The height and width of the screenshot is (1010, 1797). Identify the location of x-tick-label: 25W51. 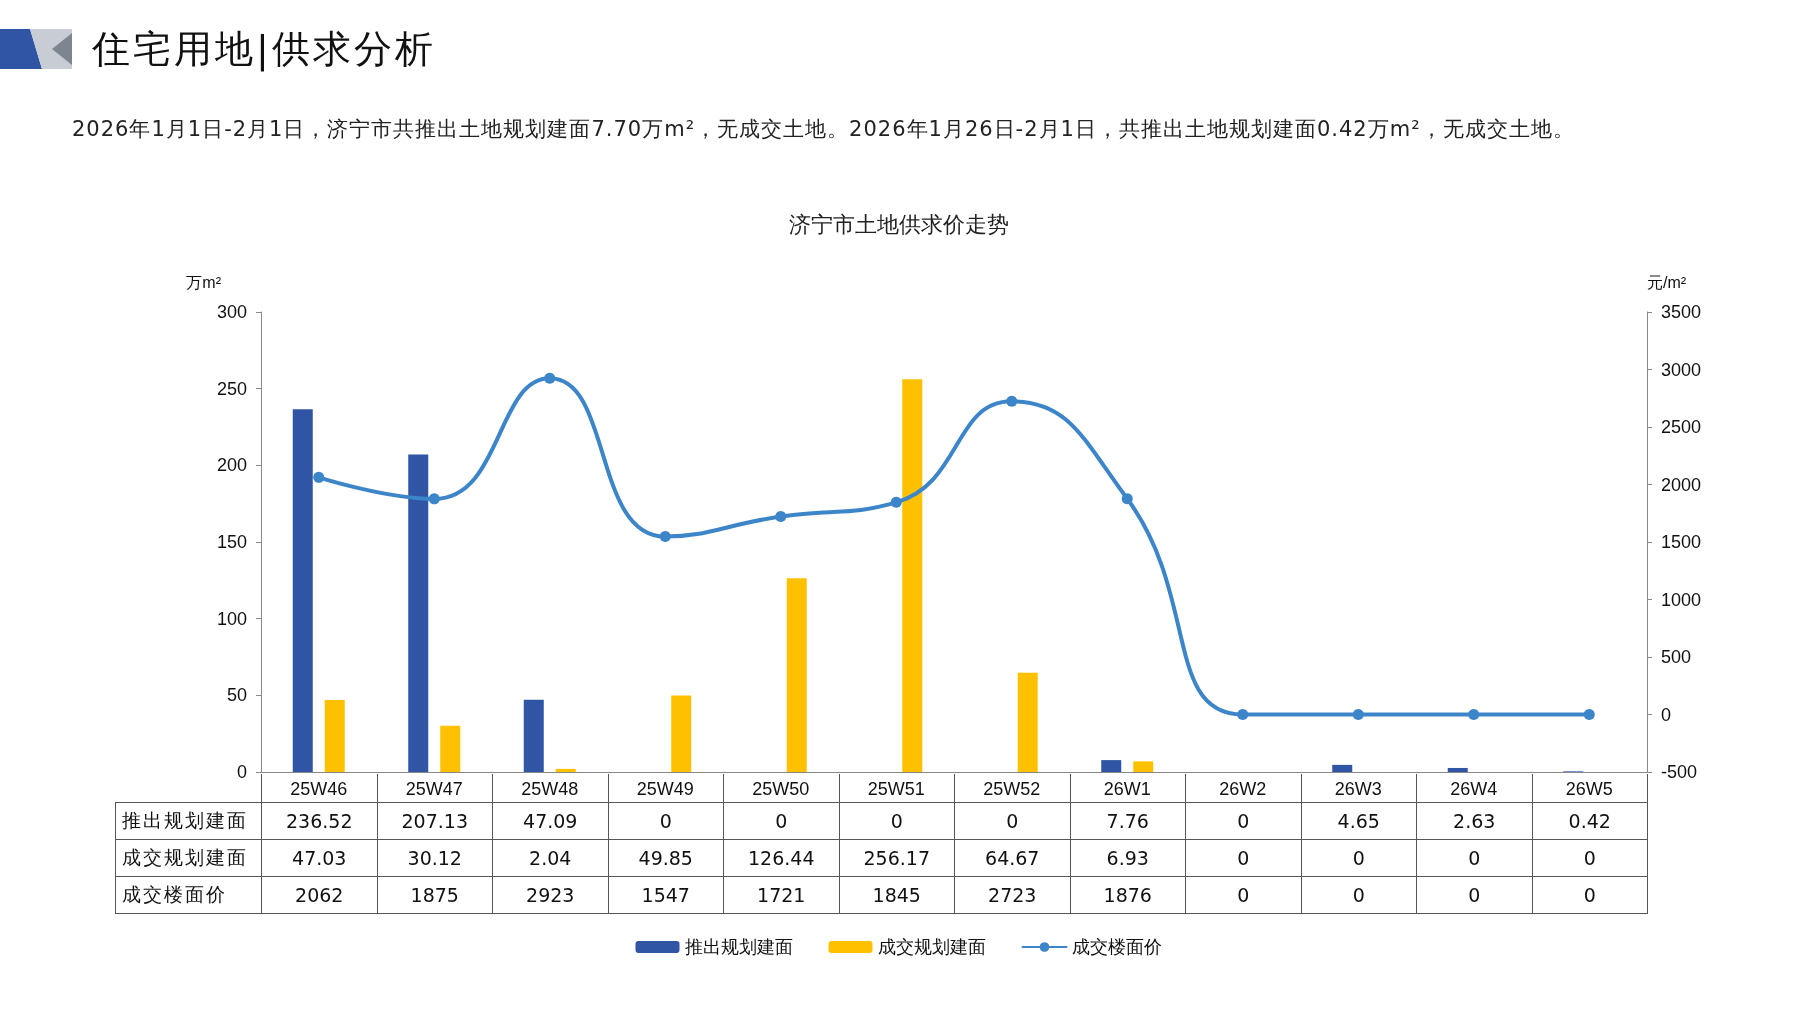
(896, 789).